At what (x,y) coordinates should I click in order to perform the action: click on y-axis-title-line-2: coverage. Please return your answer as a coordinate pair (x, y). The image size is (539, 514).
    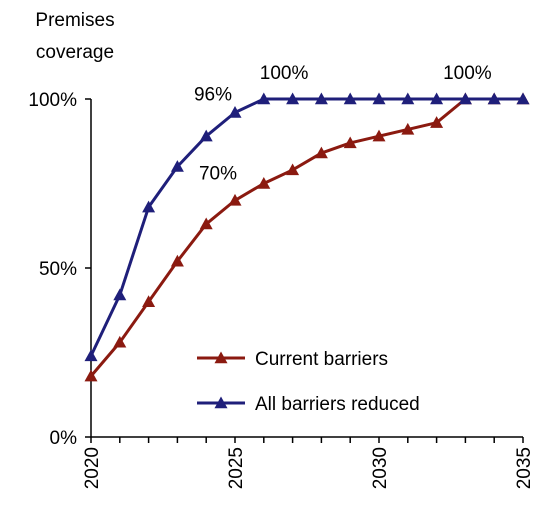
    Looking at the image, I should click on (75, 52).